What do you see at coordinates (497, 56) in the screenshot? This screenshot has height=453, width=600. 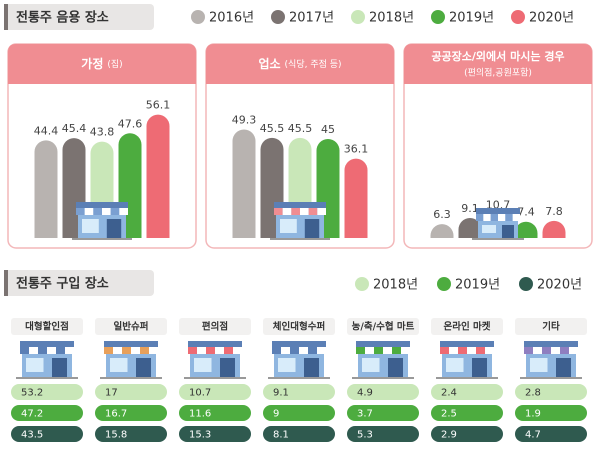 I see `panel-title: 공공장소/외에서 마시는 경우` at bounding box center [497, 56].